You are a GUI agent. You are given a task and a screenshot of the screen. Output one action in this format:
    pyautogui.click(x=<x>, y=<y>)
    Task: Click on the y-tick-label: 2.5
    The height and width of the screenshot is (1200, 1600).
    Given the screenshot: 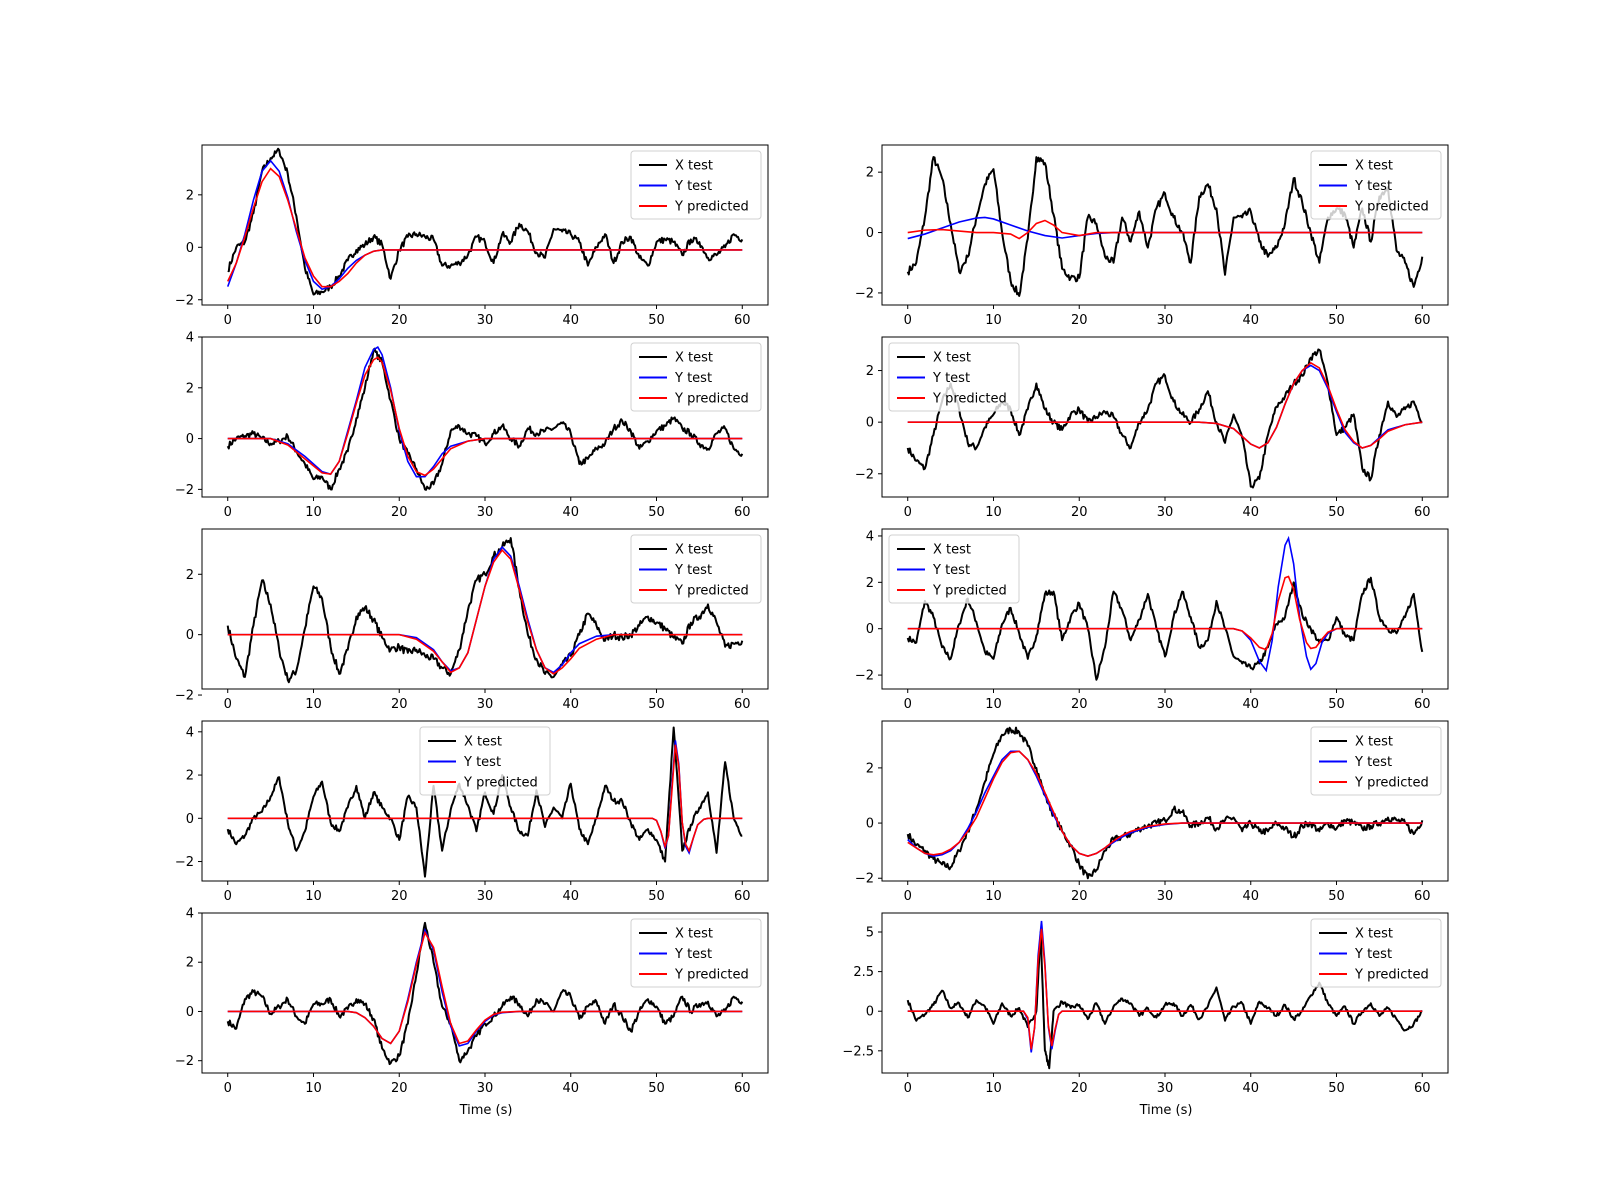 What is the action you would take?
    pyautogui.click(x=863, y=972)
    